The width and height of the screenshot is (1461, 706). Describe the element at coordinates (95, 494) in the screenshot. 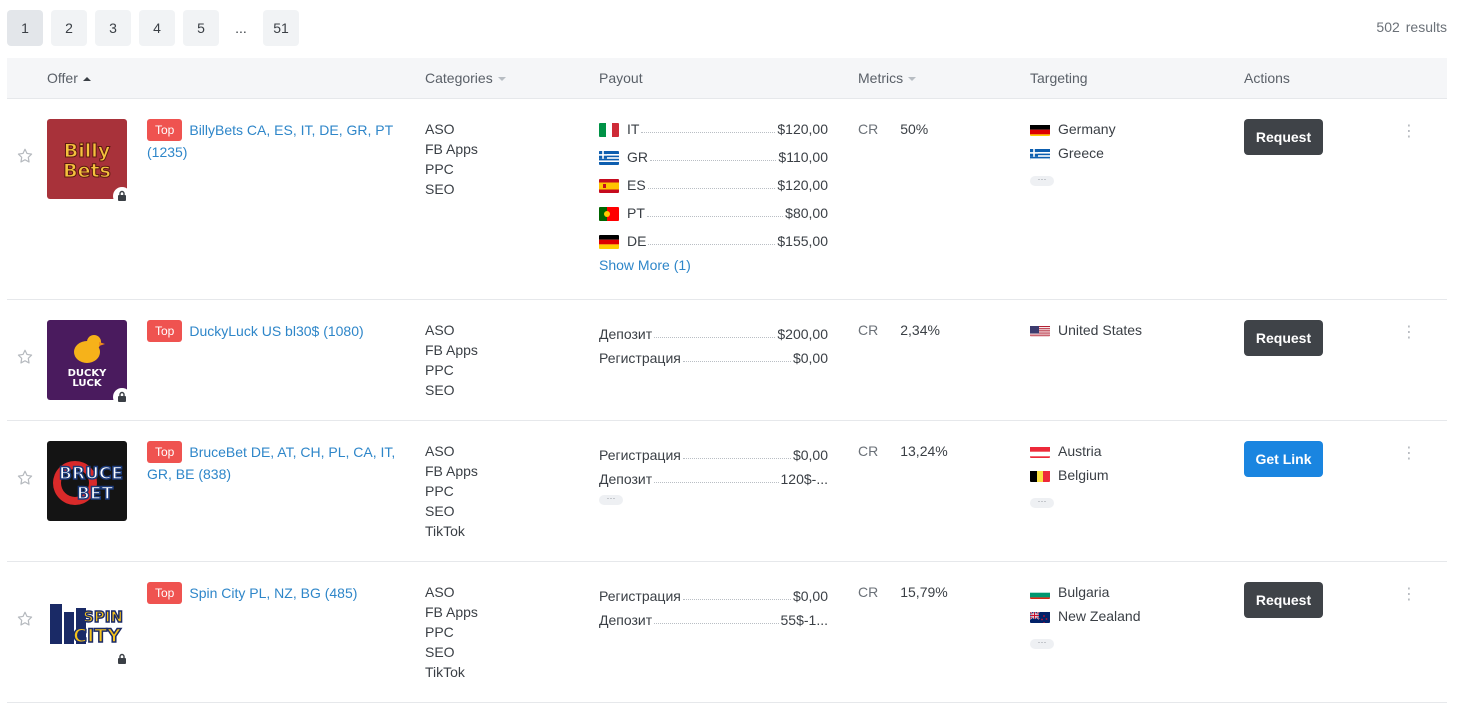

I see `svg-text: BET` at that location.